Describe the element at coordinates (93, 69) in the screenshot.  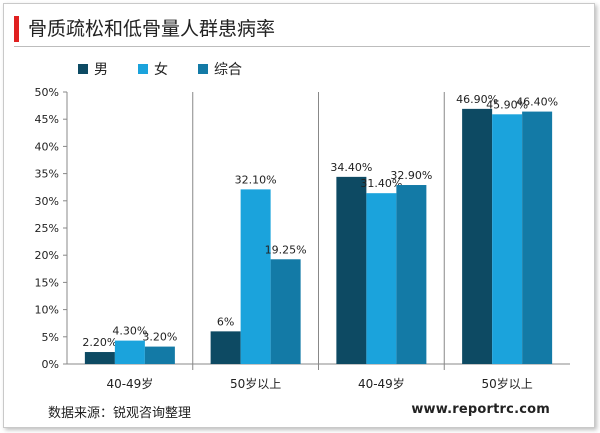
I see `legend-item-male: 男` at that location.